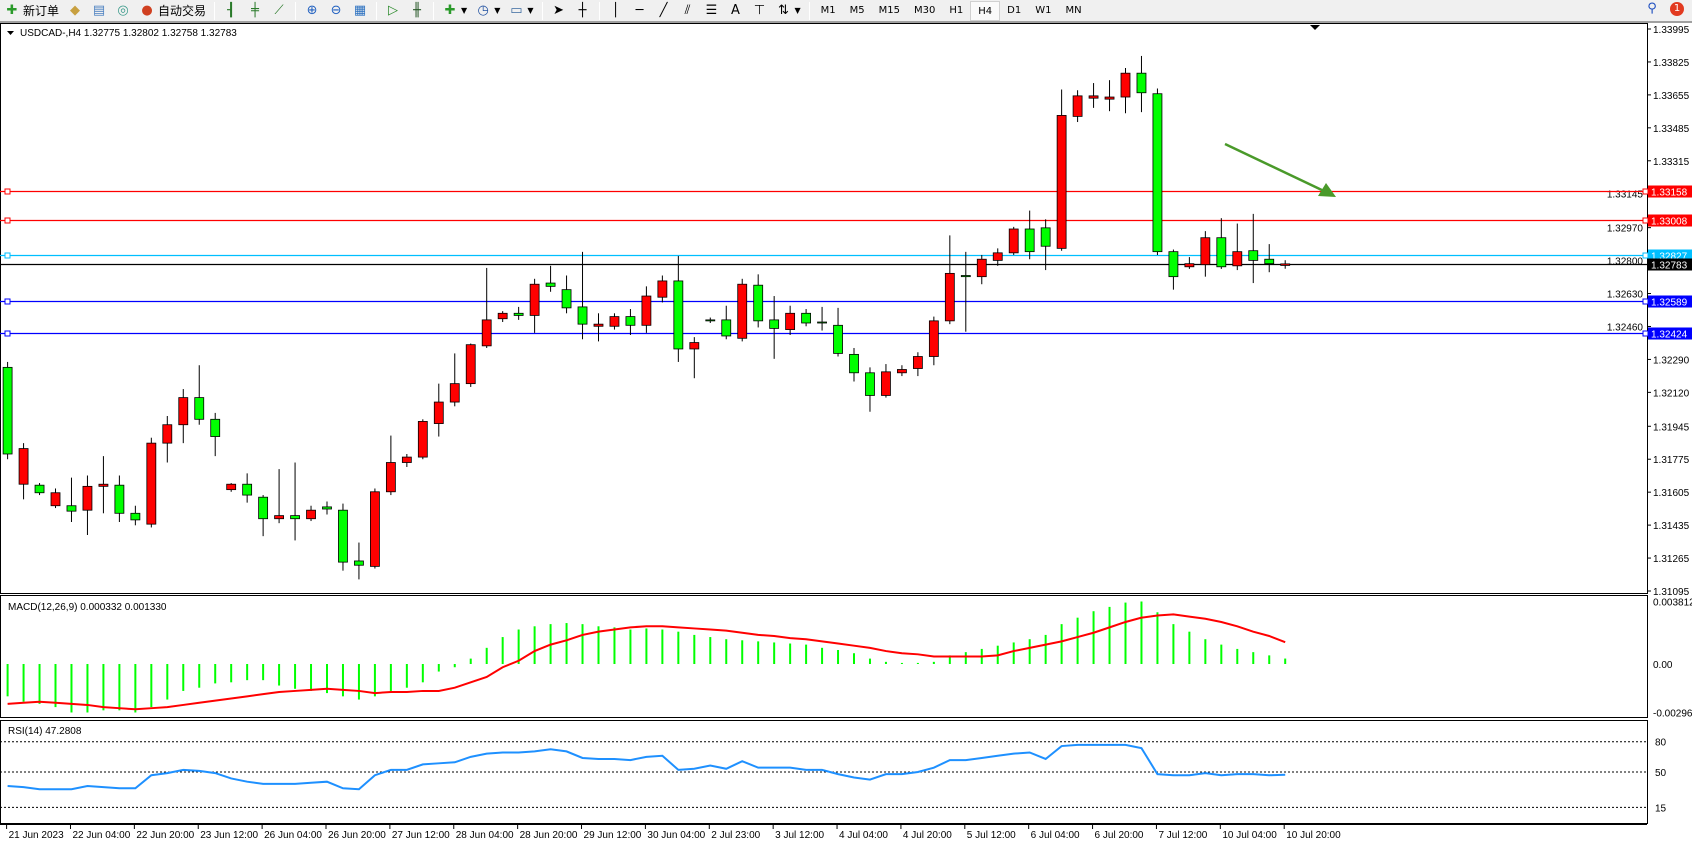 The image size is (1692, 846). Describe the element at coordinates (360, 11) in the screenshot. I see `tile-windows-button: ▦` at that location.